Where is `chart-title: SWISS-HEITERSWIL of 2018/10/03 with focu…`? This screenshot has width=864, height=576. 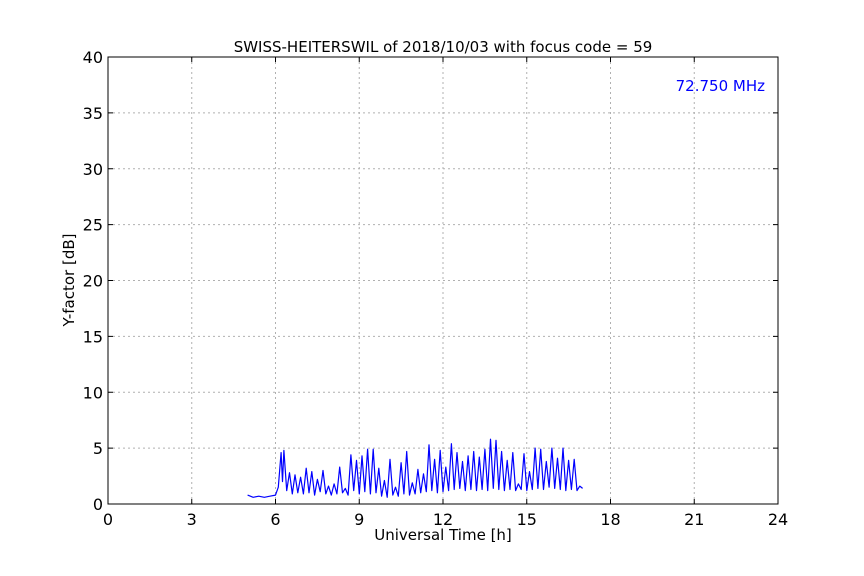
chart-title: SWISS-HEITERSWIL of 2018/10/03 with focu… is located at coordinates (443, 47).